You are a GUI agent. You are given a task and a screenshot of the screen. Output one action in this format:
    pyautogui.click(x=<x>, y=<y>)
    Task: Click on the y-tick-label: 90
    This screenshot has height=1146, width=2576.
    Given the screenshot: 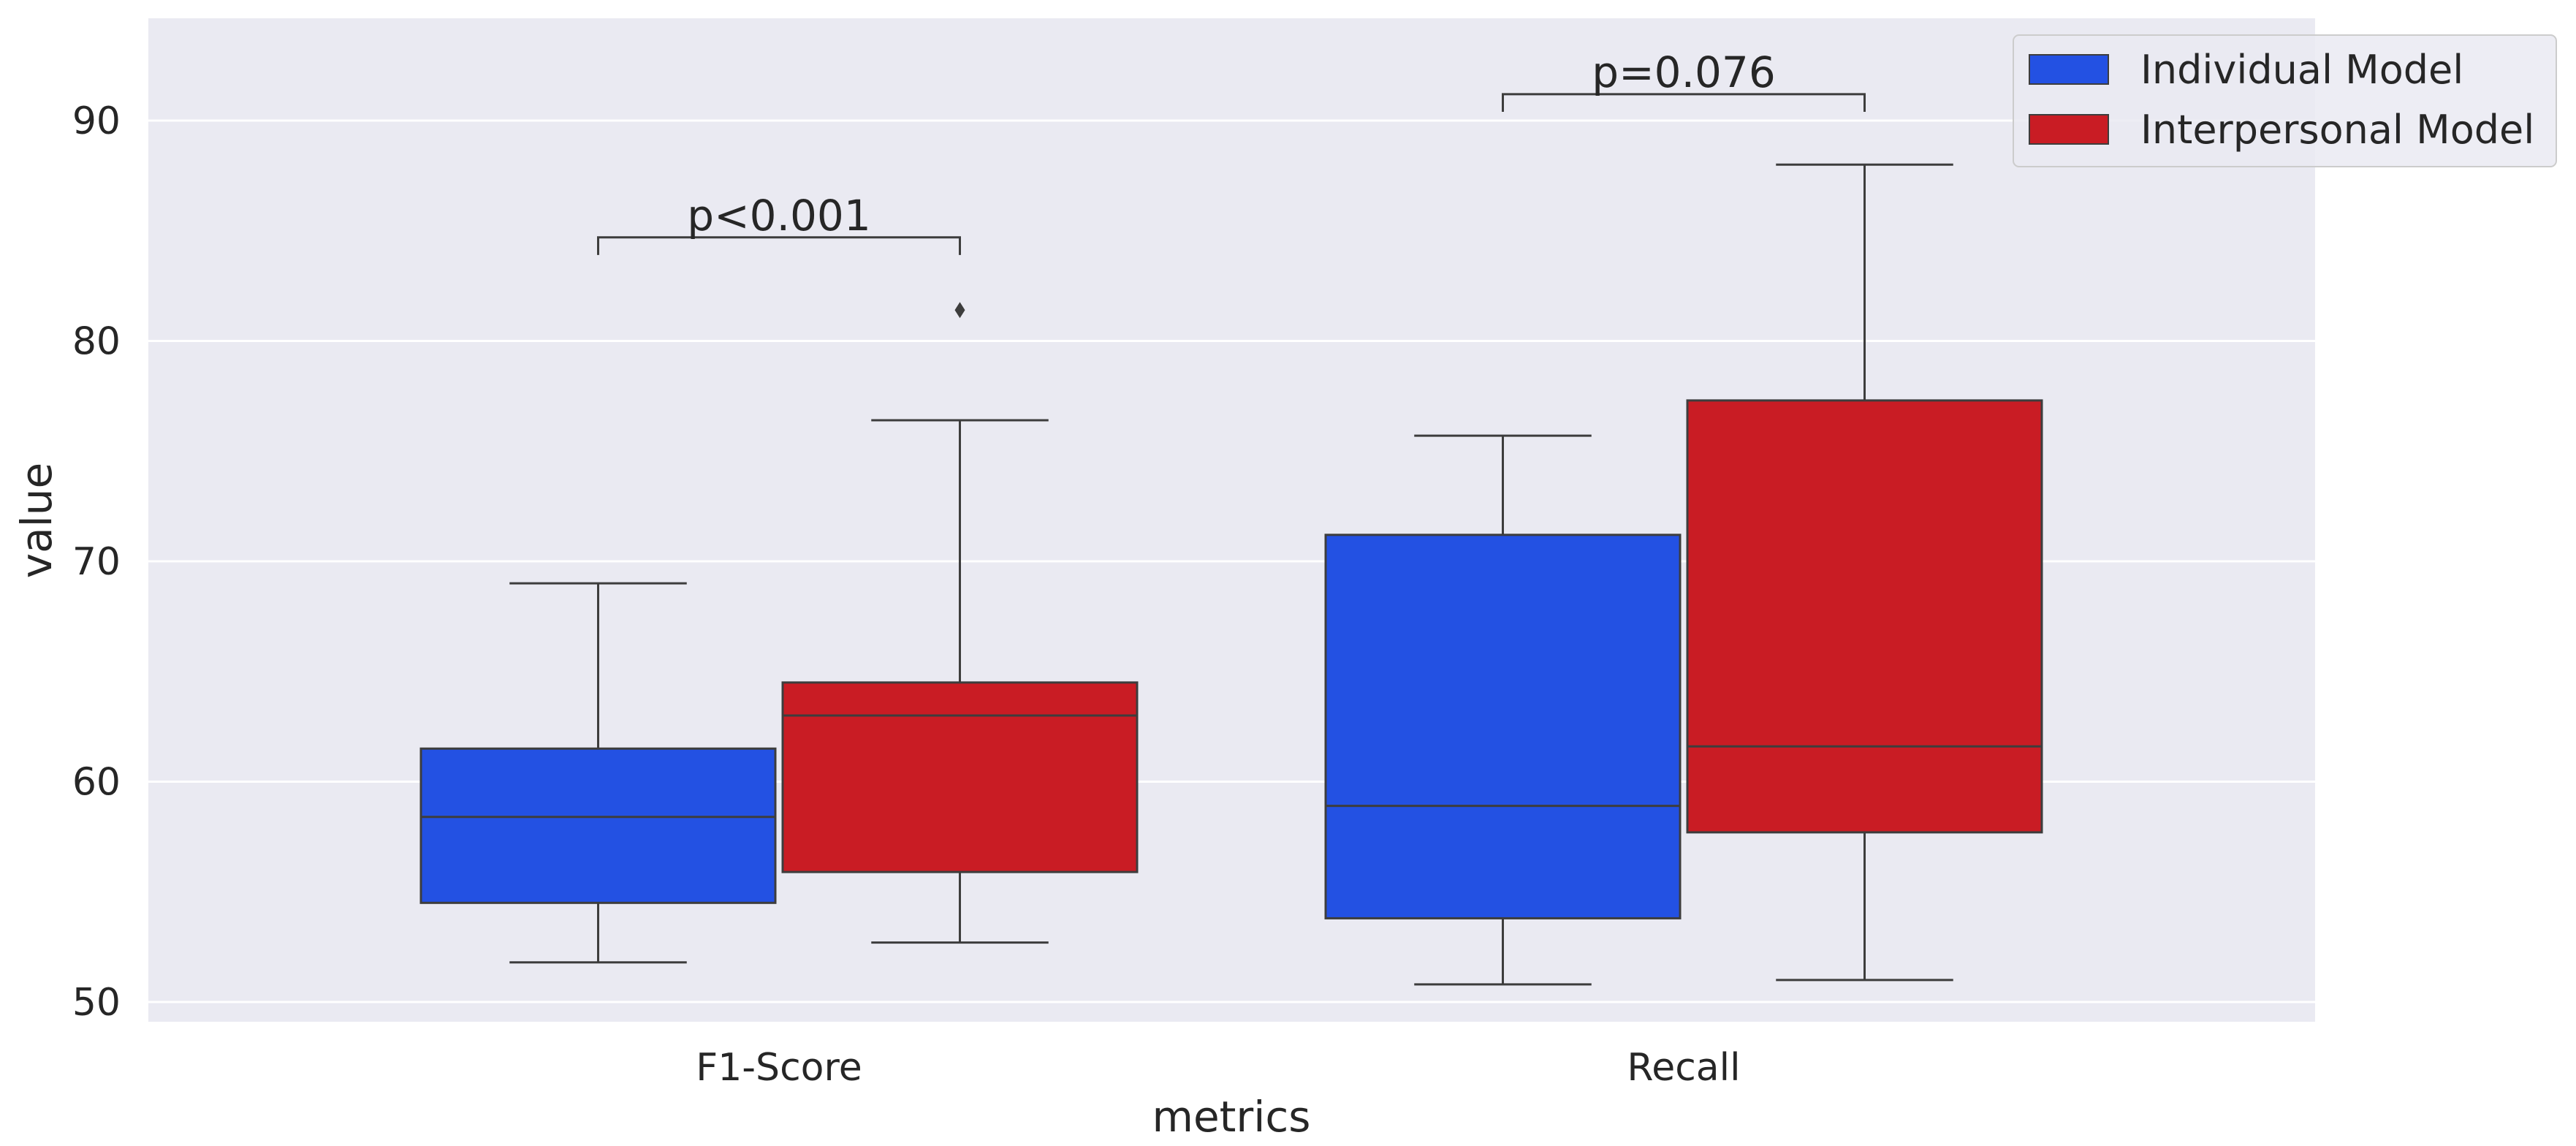 What is the action you would take?
    pyautogui.click(x=96, y=121)
    